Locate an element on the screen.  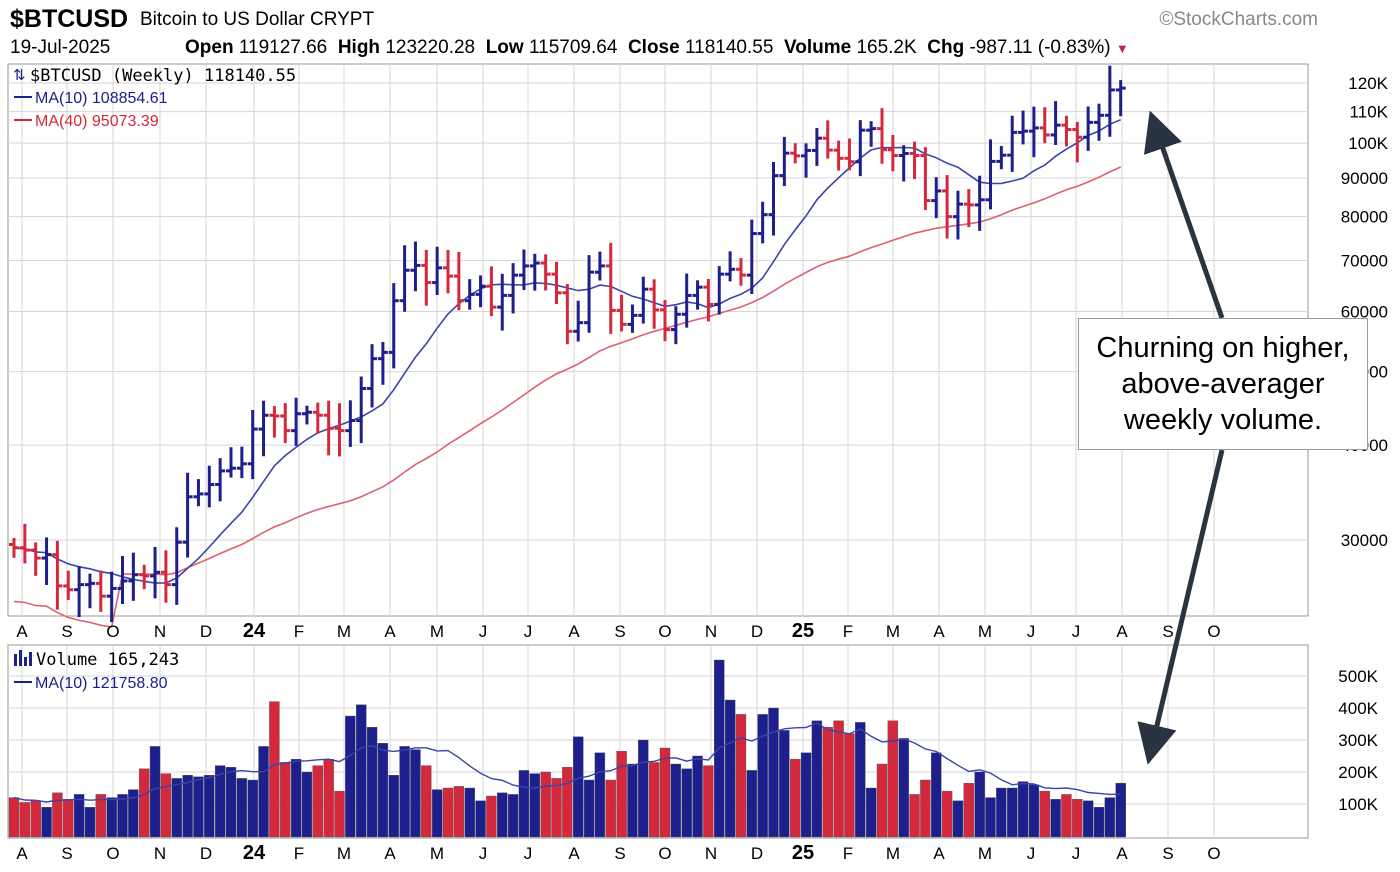
exchange: CRYPT is located at coordinates (342, 19).